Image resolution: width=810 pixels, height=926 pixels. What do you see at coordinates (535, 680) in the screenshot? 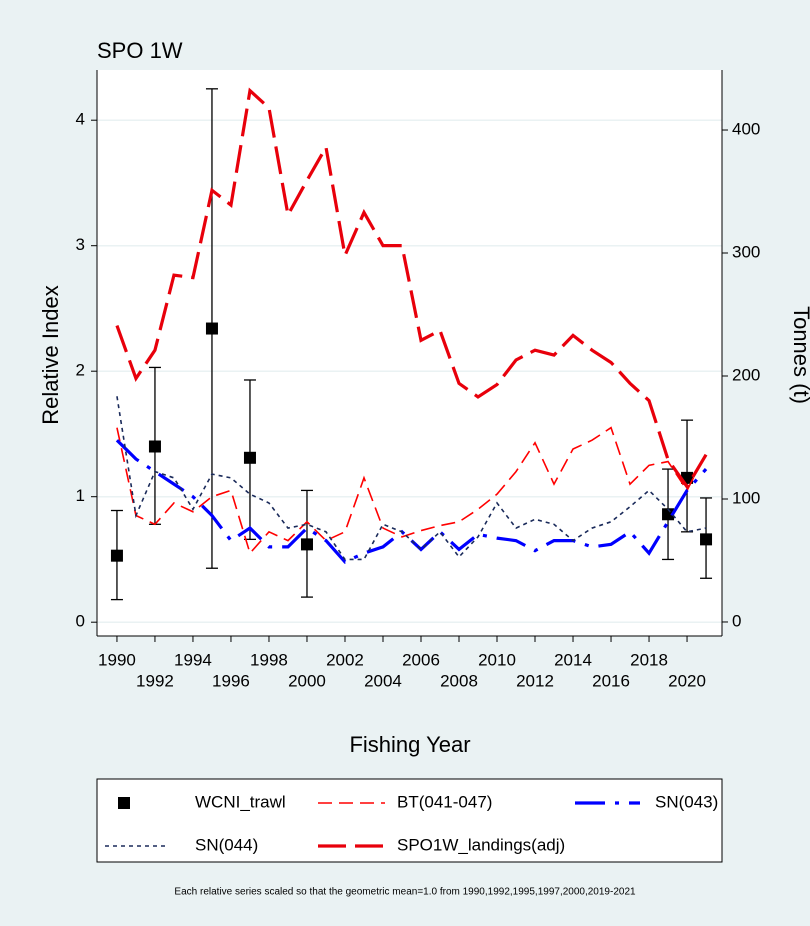
I see `x-tick-label: 2012` at bounding box center [535, 680].